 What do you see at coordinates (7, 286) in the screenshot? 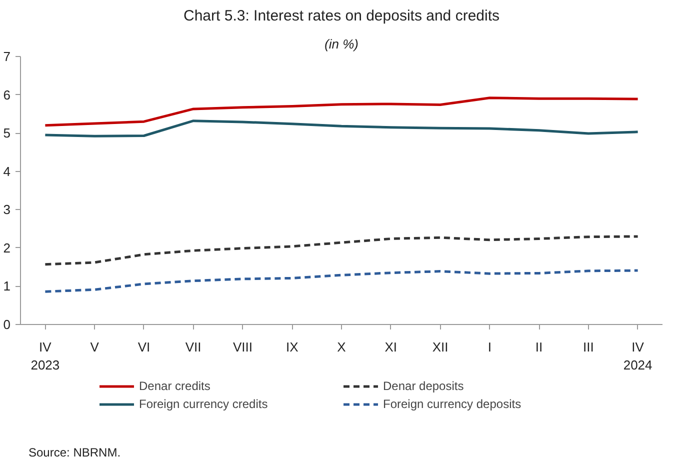
I see `y-tick-label: 1` at bounding box center [7, 286].